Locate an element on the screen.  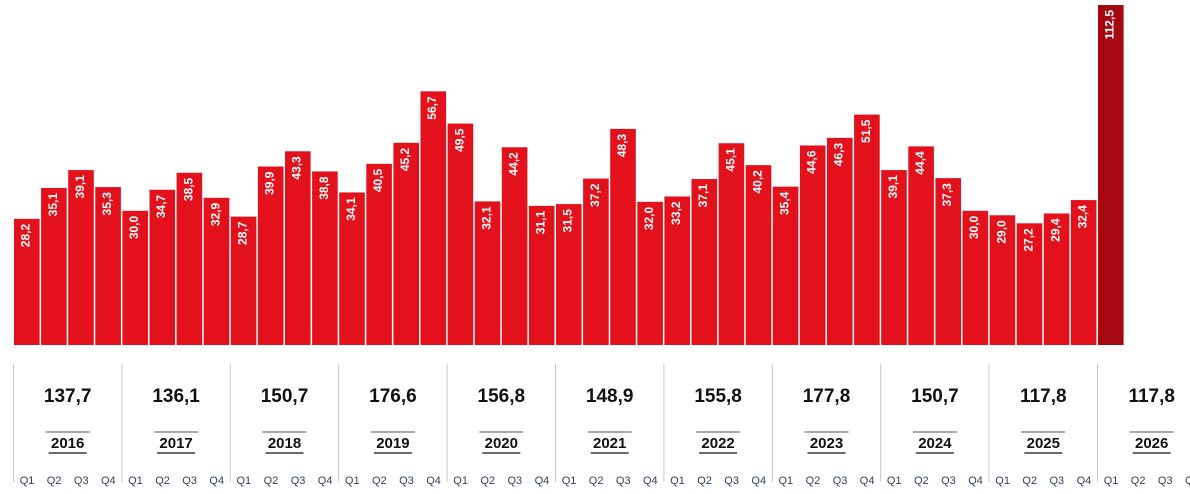
value-label: 45,2 is located at coordinates (405, 159).